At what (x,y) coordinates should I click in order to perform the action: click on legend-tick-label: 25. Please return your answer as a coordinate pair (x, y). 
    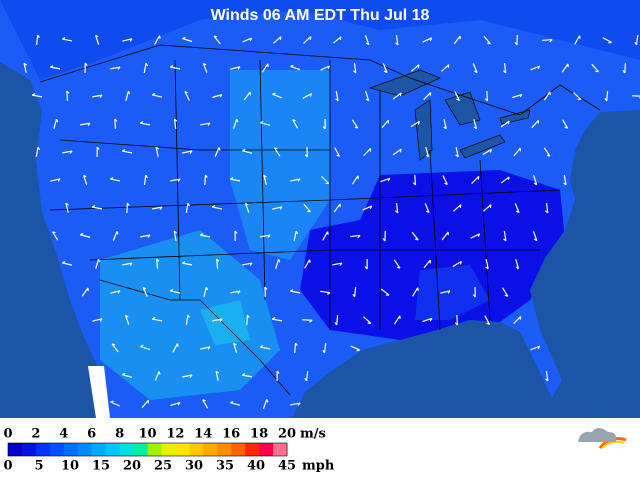
    Looking at the image, I should click on (163, 466).